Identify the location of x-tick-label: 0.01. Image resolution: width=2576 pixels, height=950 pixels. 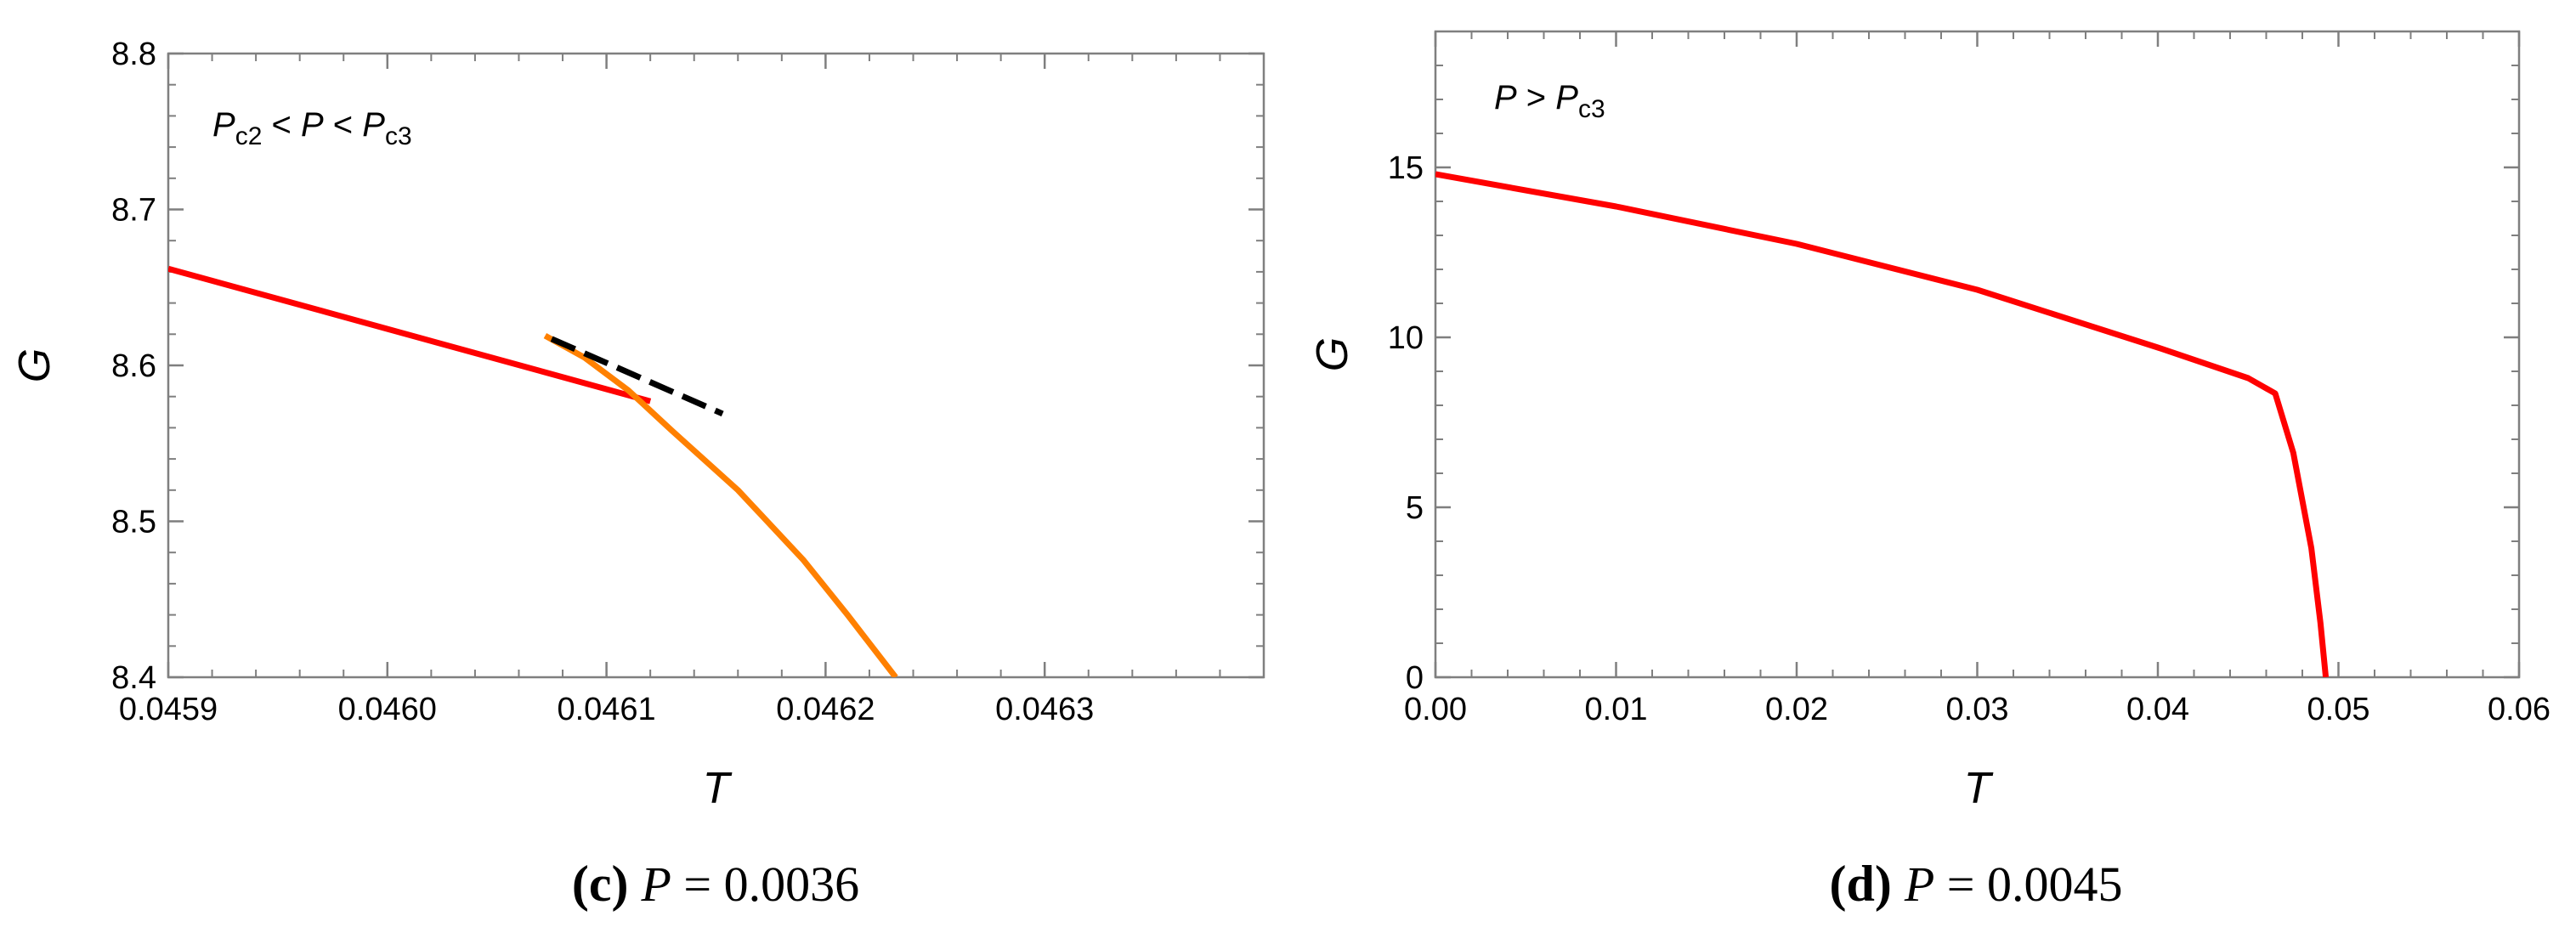
(1616, 710).